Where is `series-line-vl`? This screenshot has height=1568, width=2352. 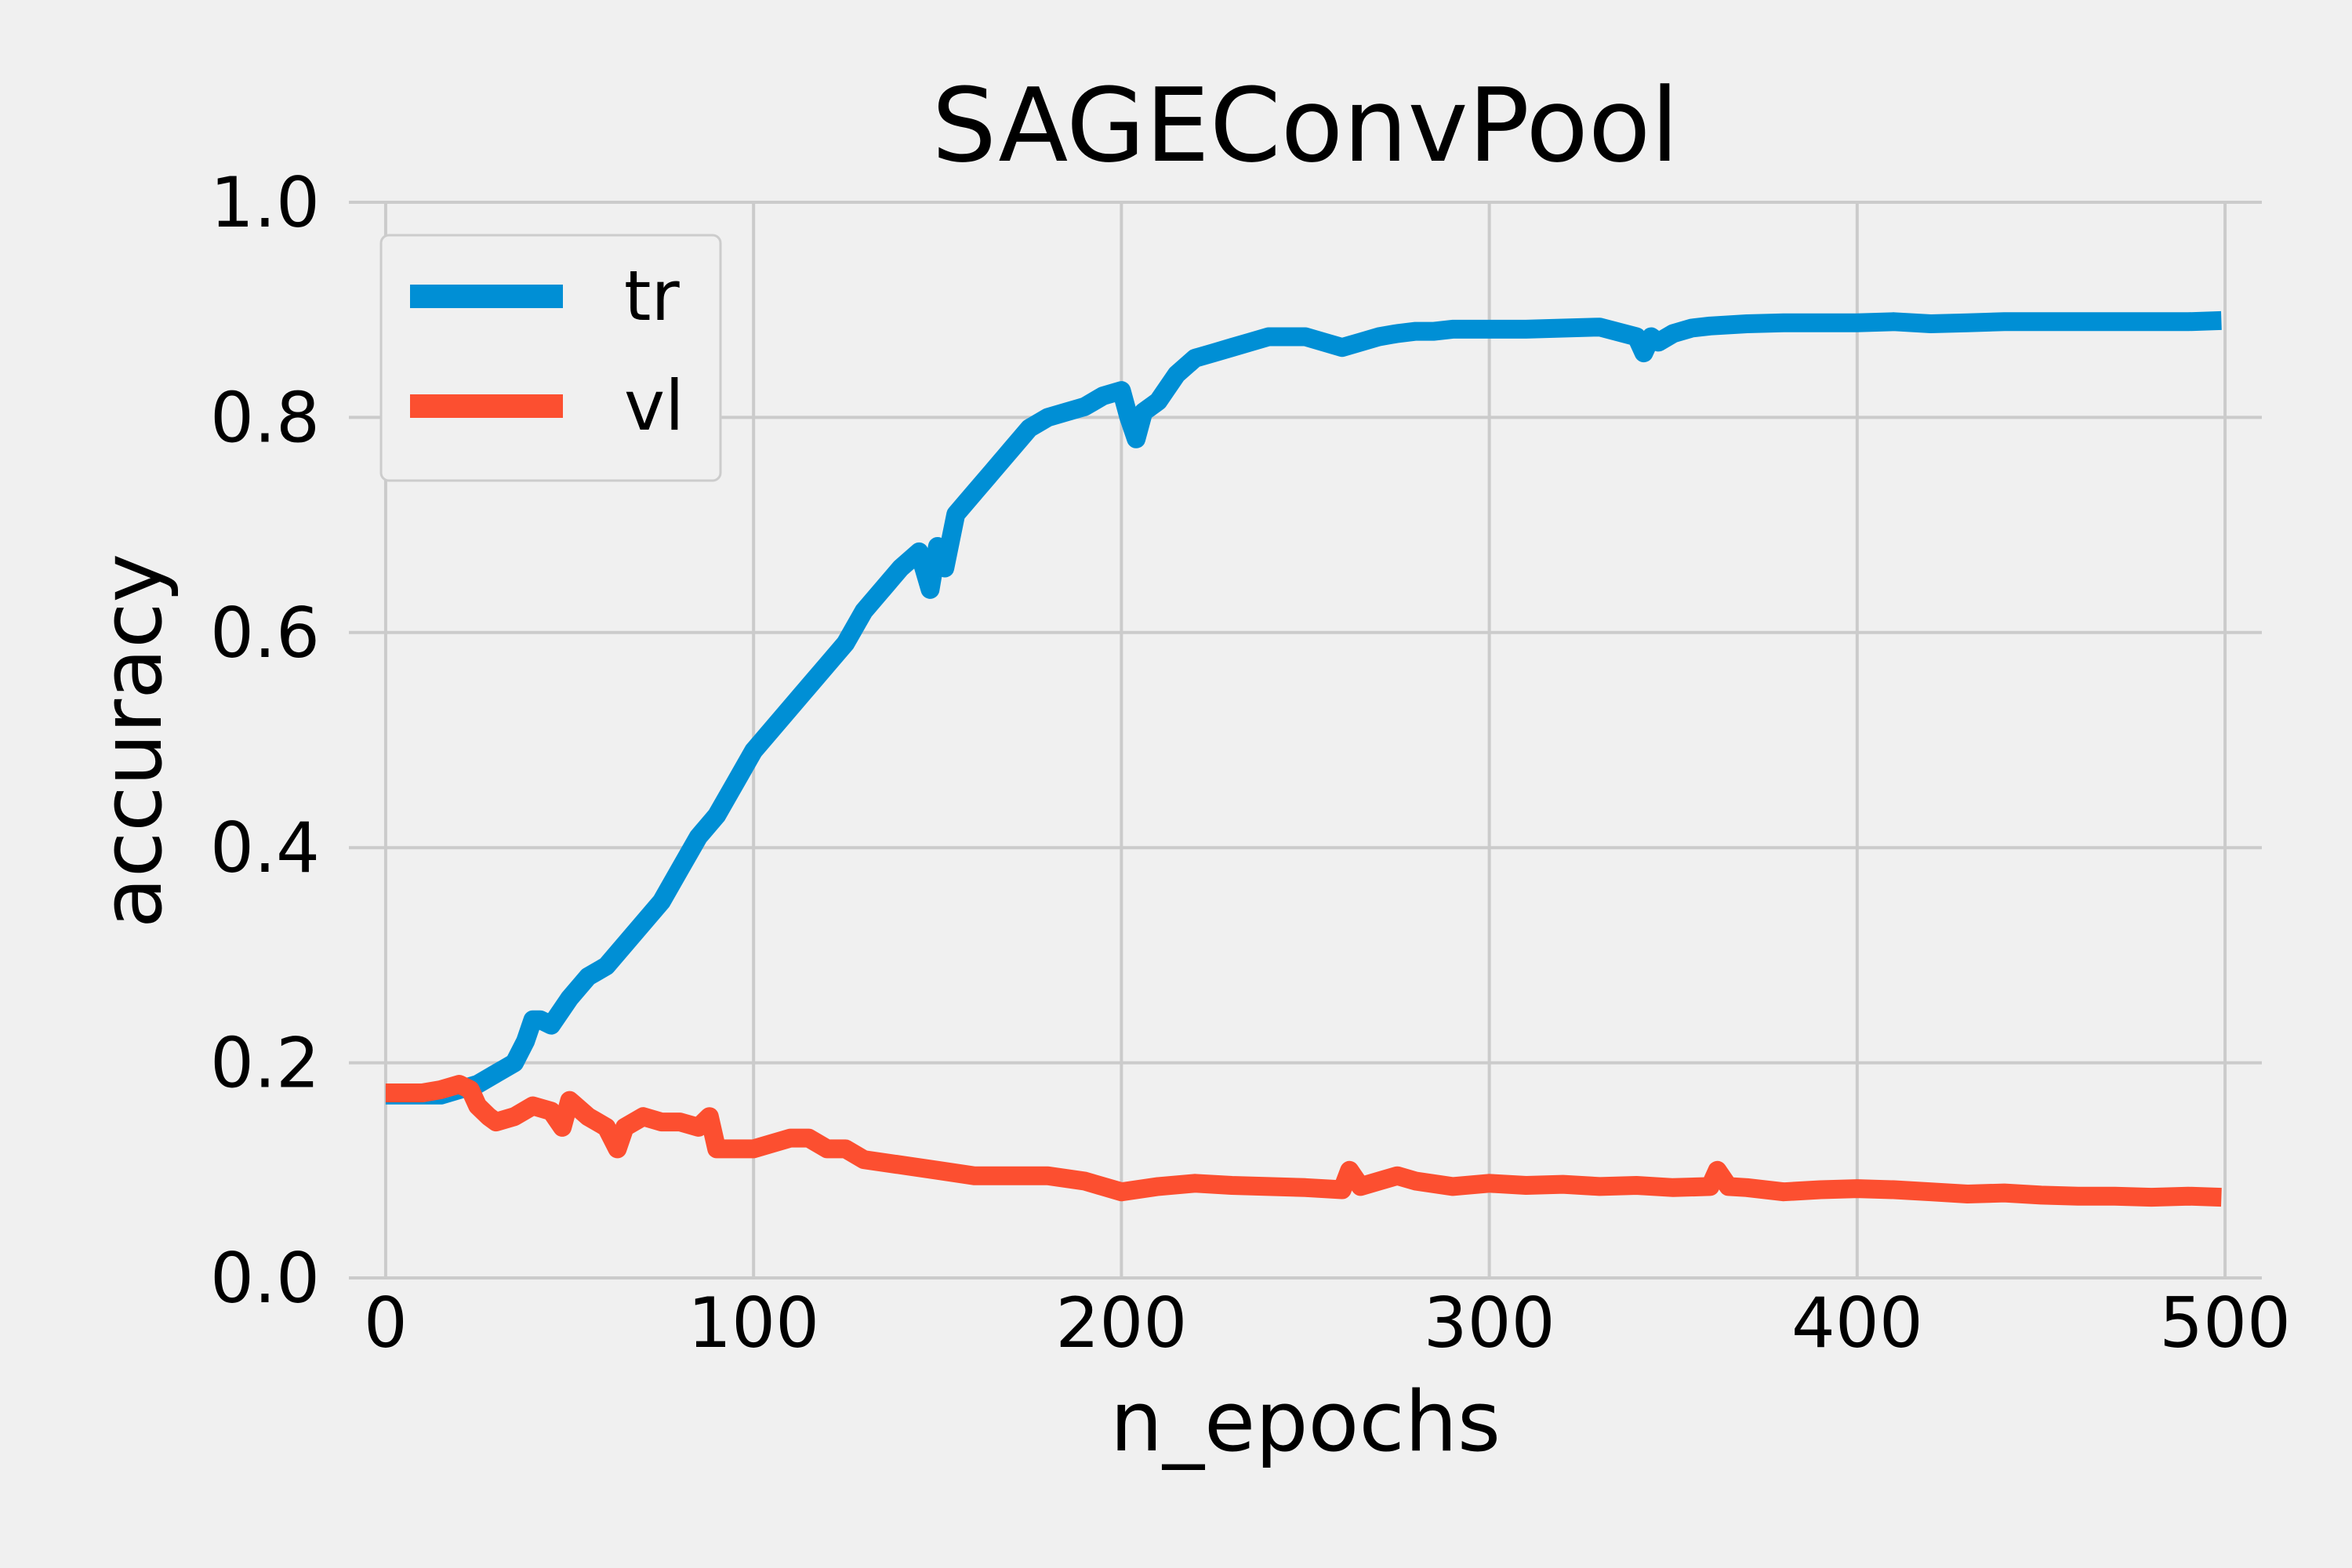
series-line-vl is located at coordinates (1303, 1141).